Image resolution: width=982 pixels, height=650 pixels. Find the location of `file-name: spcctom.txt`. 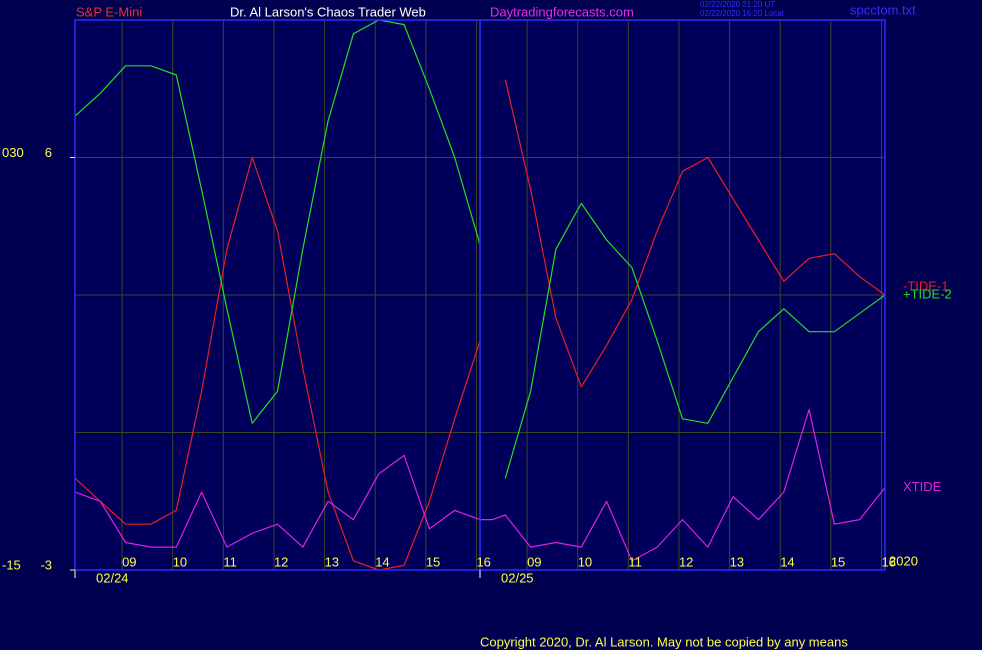

file-name: spcctom.txt is located at coordinates (883, 9).